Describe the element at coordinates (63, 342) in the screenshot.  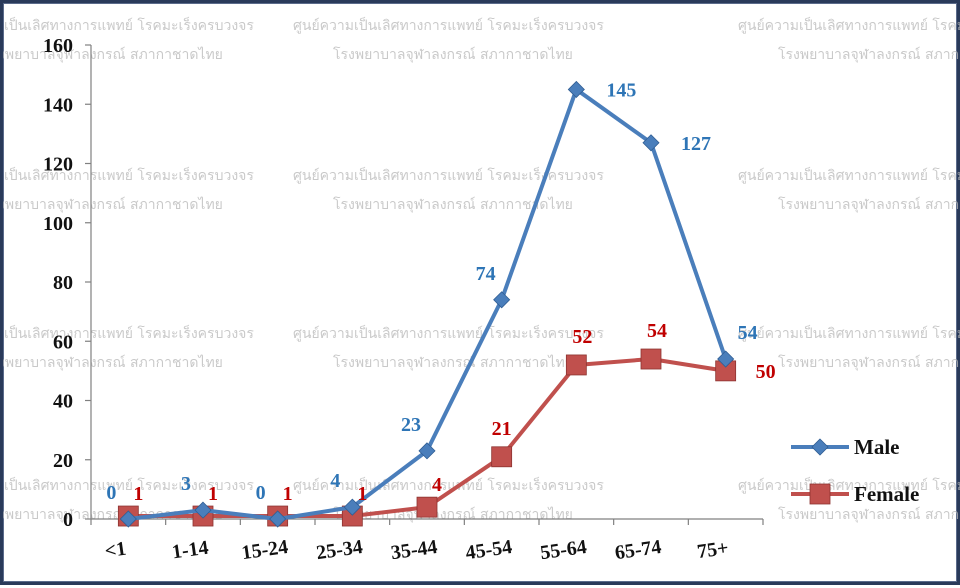
I see `y-tick-label: 60` at that location.